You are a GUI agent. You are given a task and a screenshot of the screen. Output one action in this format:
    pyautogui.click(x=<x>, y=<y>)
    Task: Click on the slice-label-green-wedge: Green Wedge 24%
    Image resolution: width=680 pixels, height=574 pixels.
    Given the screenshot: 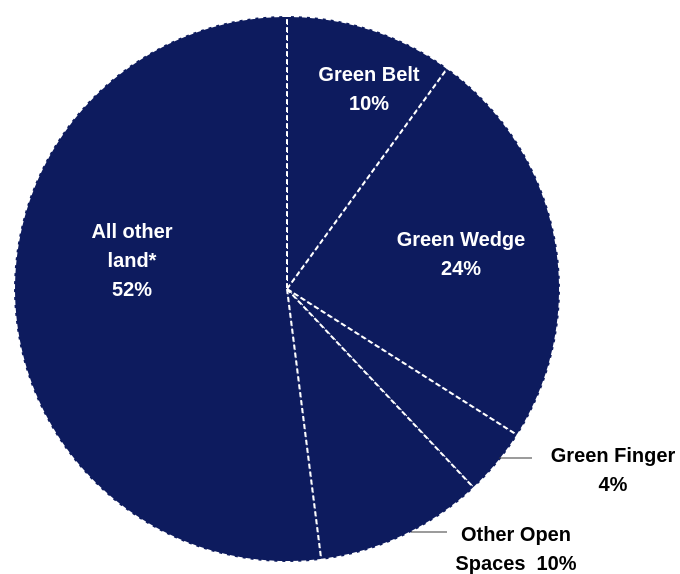 What is the action you would take?
    pyautogui.click(x=461, y=254)
    